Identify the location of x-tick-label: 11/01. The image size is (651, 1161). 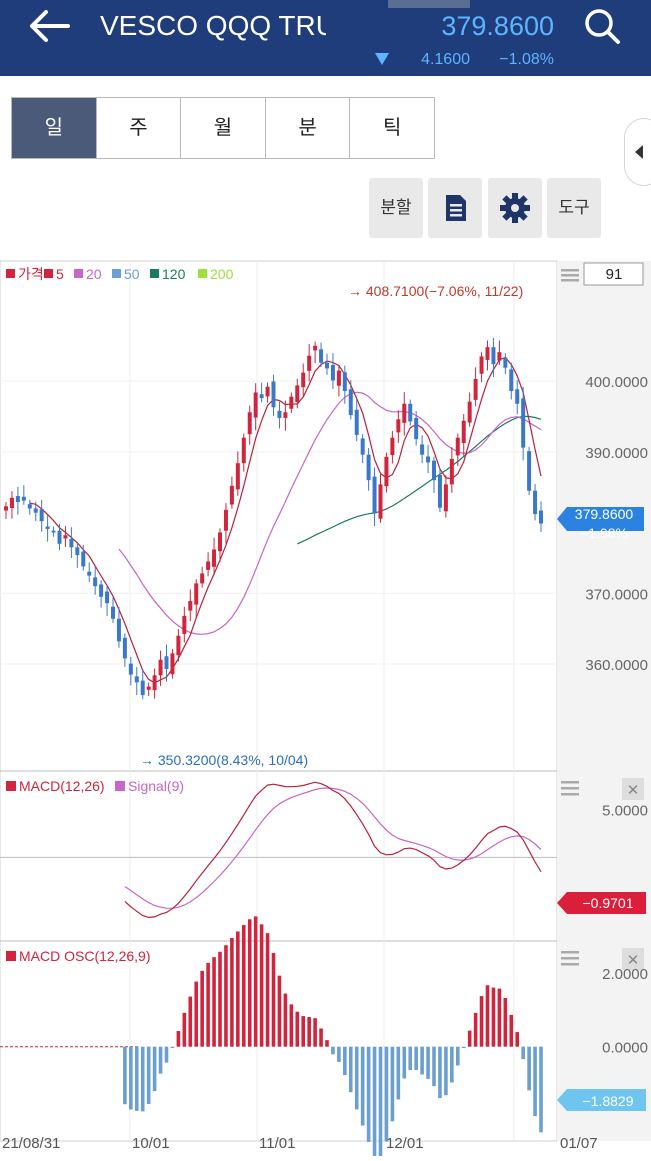
(277, 1143).